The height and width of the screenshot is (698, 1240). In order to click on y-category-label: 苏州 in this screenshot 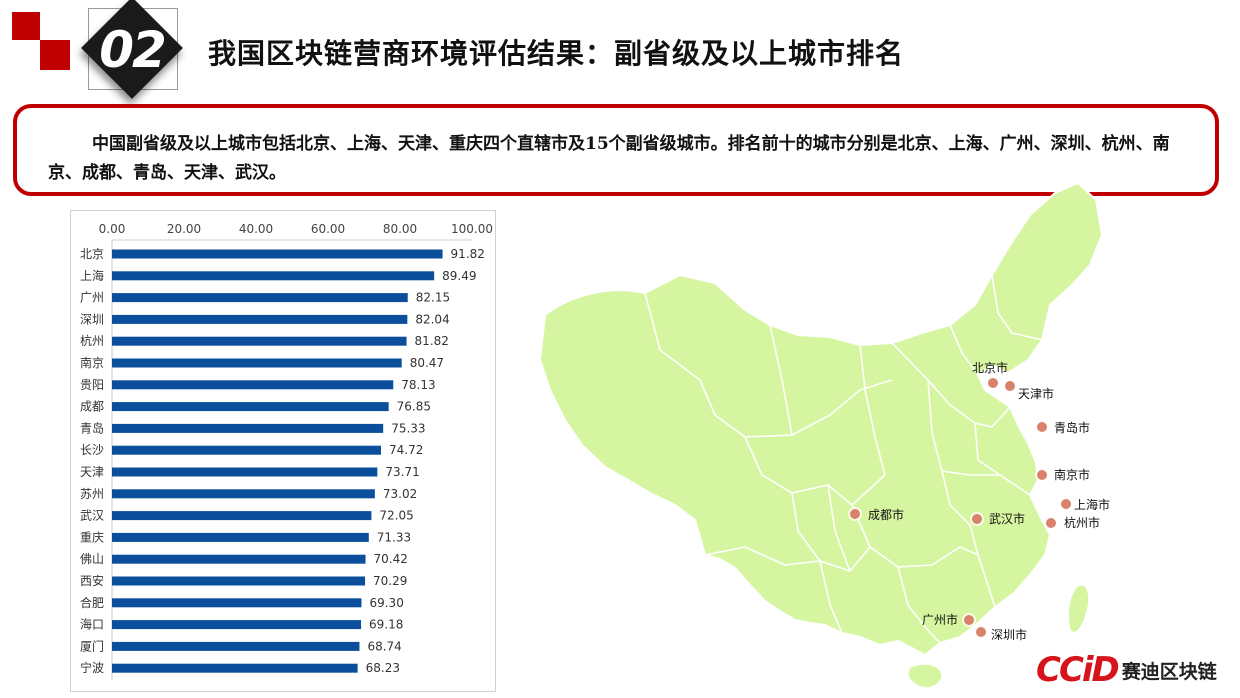, I will do `click(92, 494)`.